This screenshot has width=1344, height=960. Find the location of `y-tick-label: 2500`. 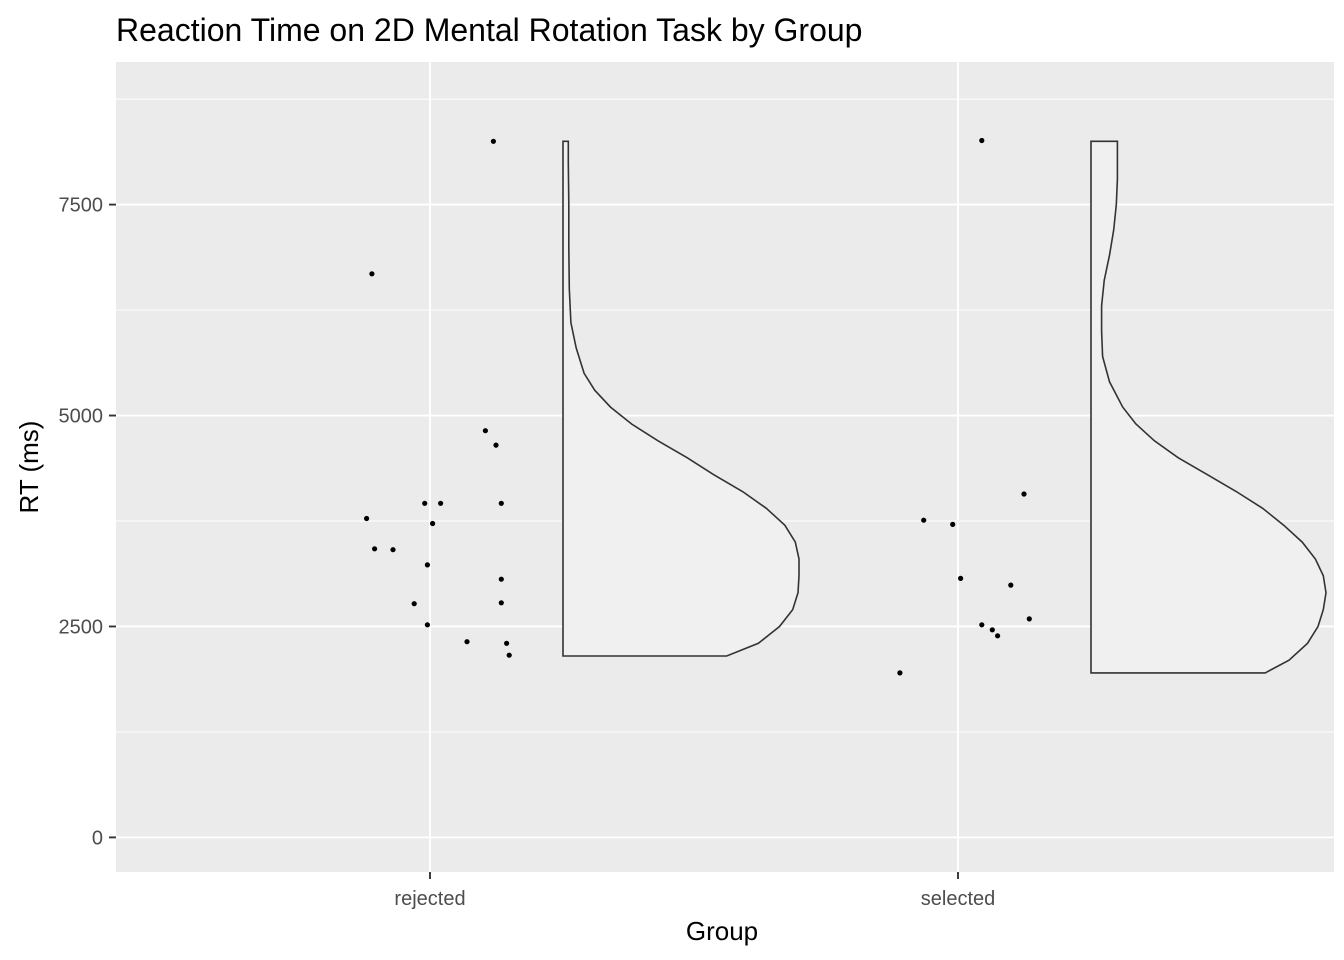

y-tick-label: 2500 is located at coordinates (81, 627).